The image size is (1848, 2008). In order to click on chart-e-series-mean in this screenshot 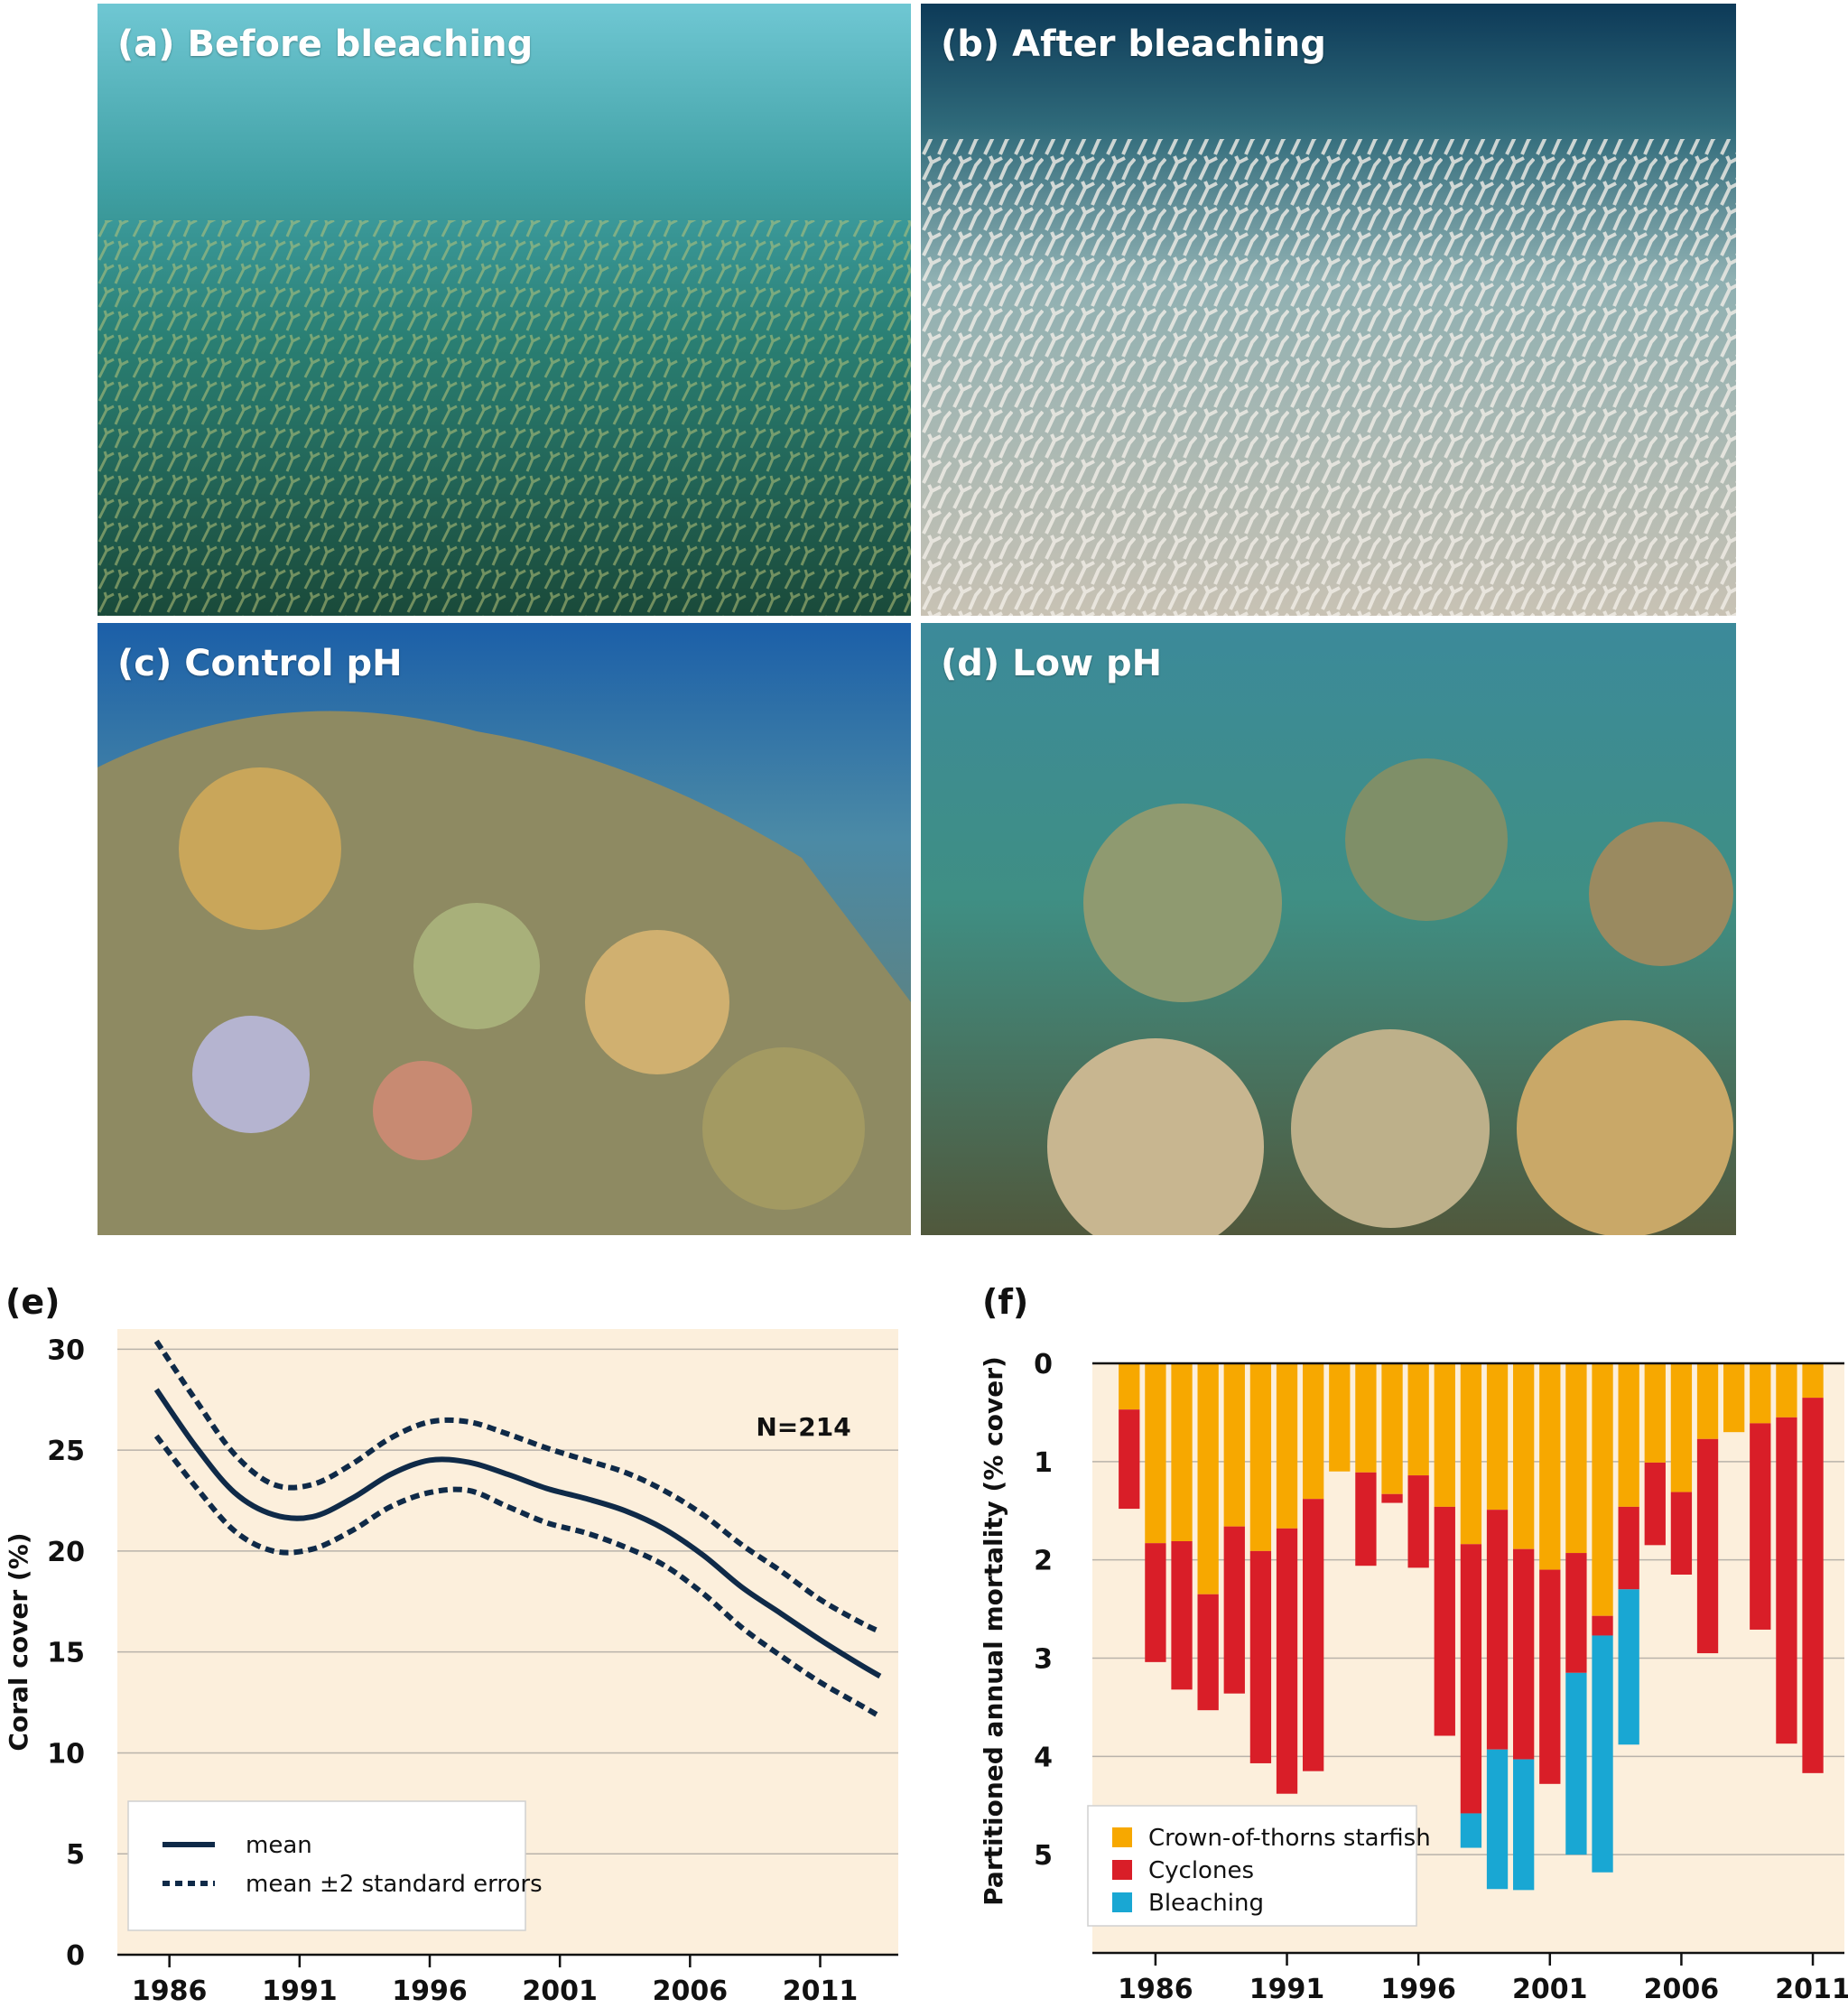, I will do `click(517, 1533)`.